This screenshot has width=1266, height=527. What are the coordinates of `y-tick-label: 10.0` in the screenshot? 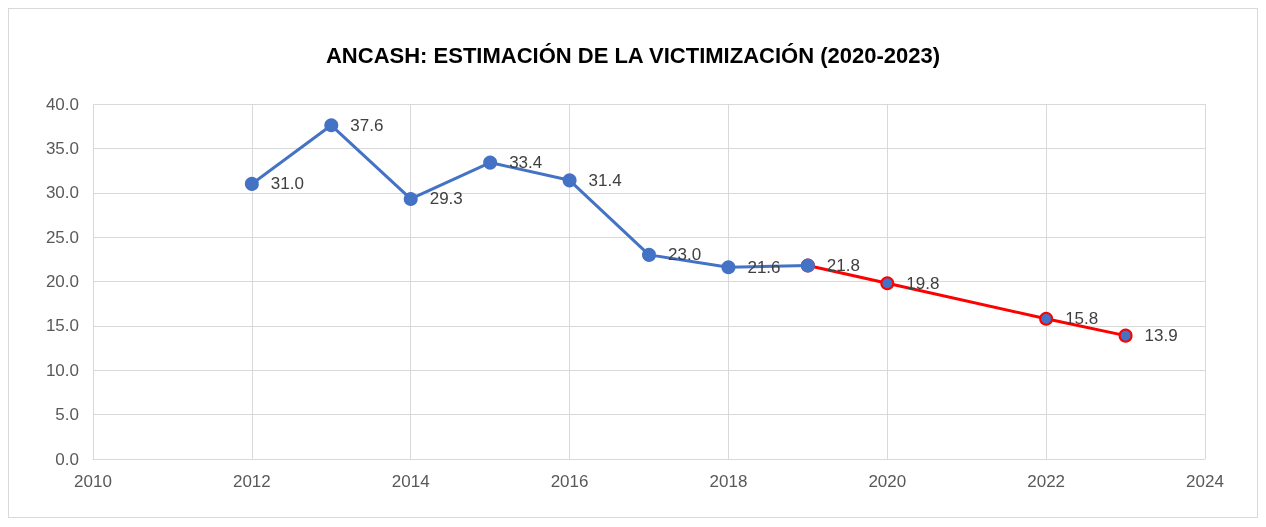 It's located at (62, 370).